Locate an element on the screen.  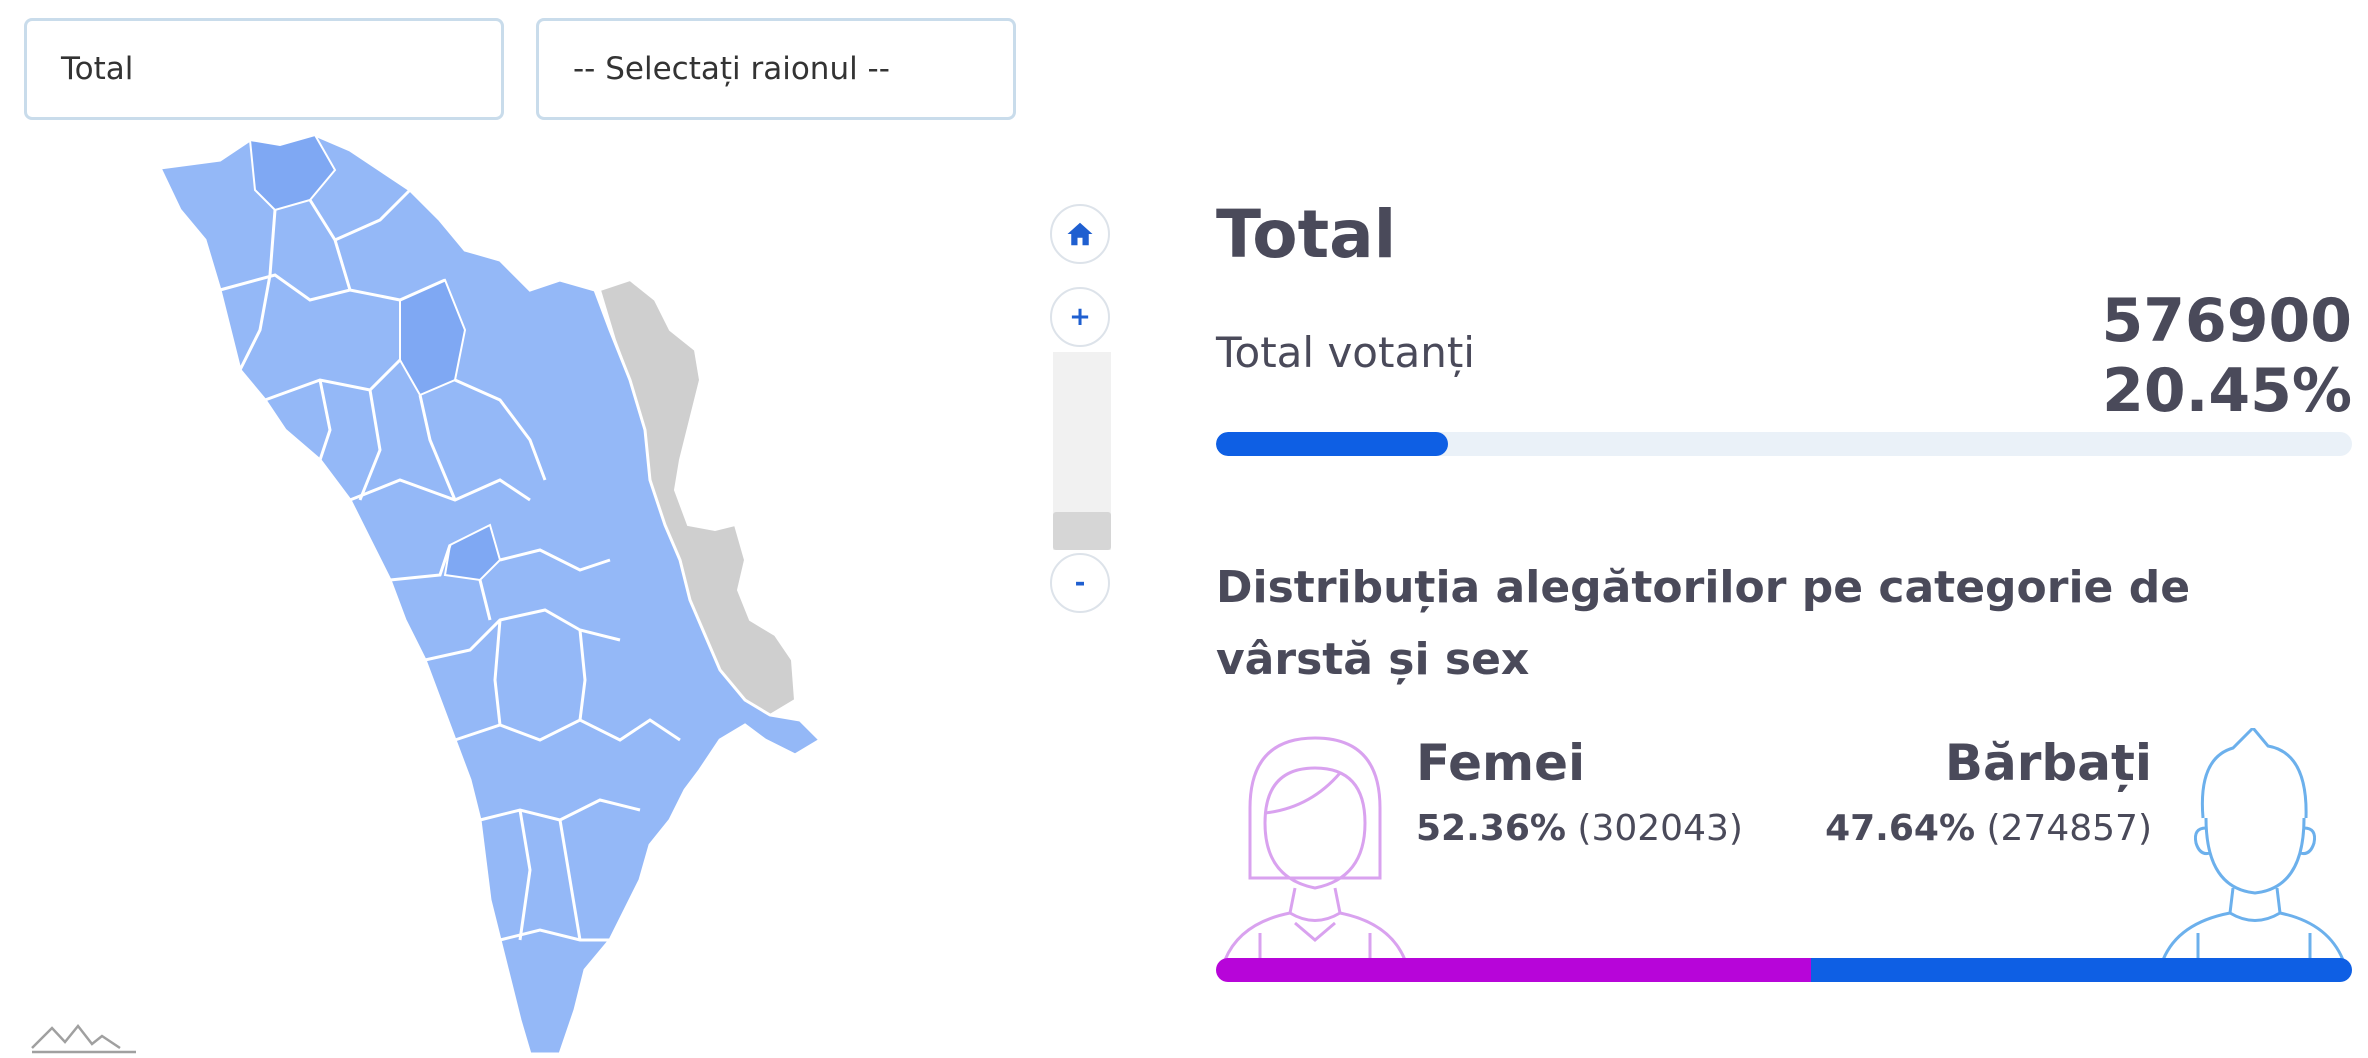
zoom-out-label: - is located at coordinates (1080, 583).